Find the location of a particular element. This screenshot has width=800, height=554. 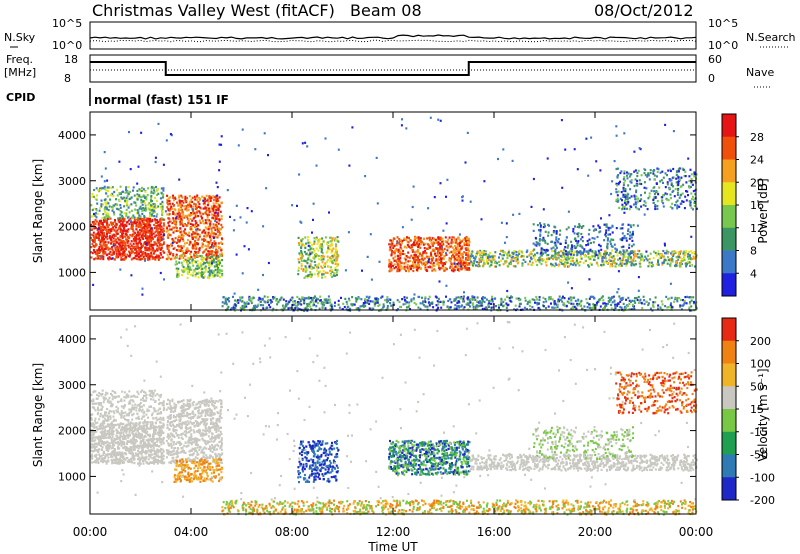

freq-tick-top: 18 is located at coordinates (71, 59).